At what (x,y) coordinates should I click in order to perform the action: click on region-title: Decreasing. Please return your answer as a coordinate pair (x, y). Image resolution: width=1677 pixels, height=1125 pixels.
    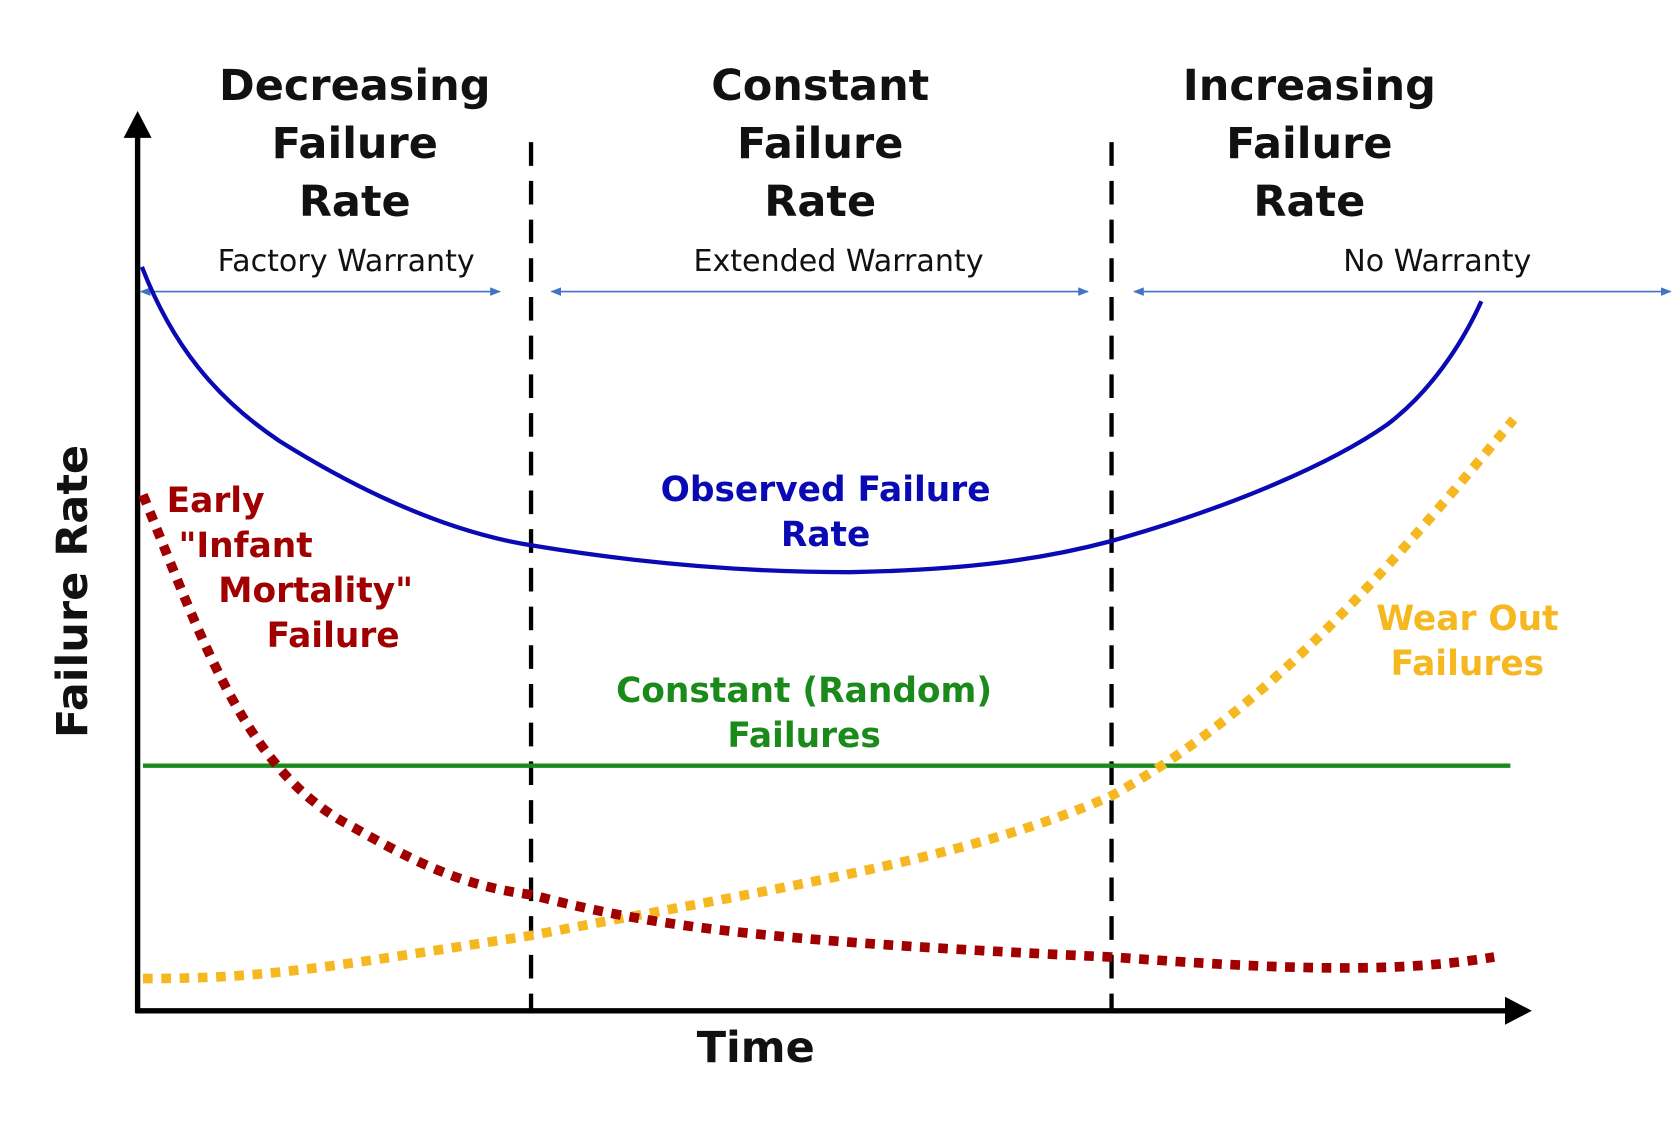
    Looking at the image, I should click on (354, 86).